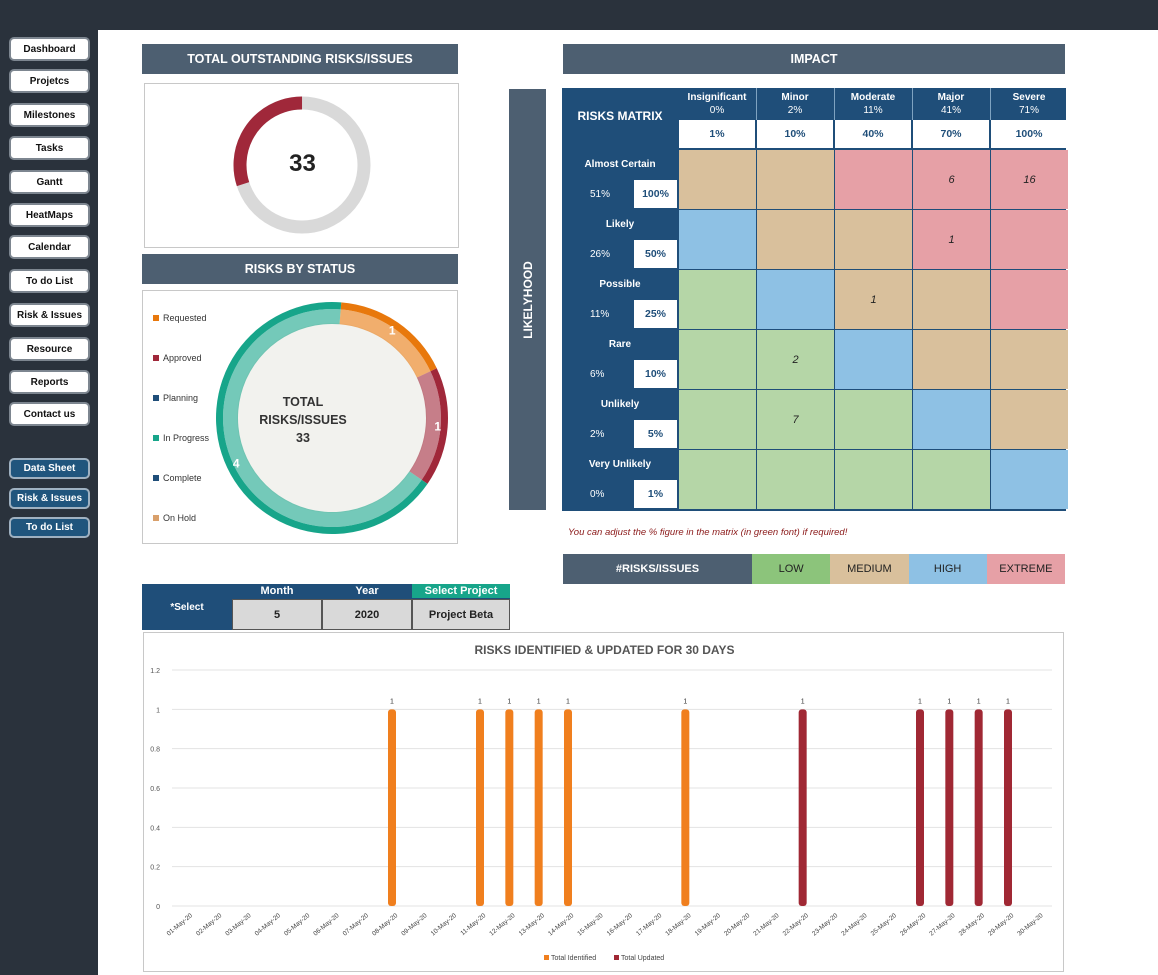 This screenshot has height=975, width=1158. I want to click on likelihood-row-pct: 0%, so click(597, 494).